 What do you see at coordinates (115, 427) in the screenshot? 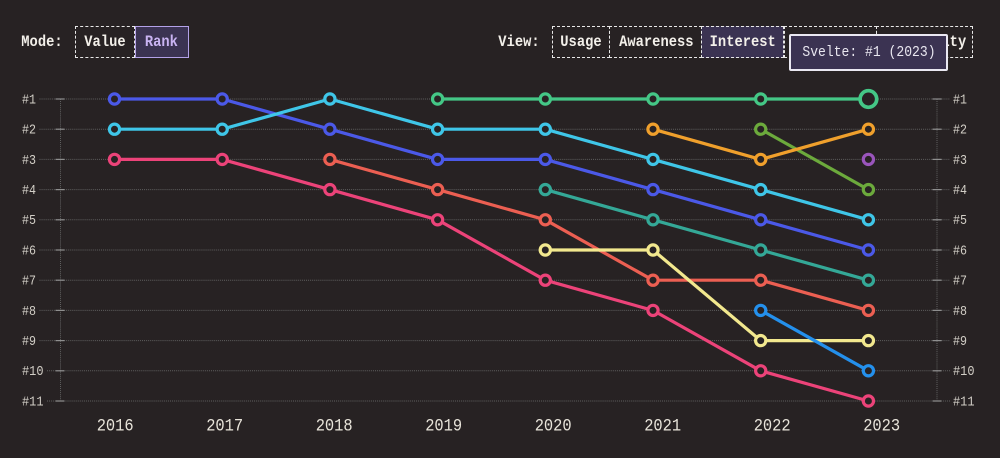
I see `svg-text: 2016` at bounding box center [115, 427].